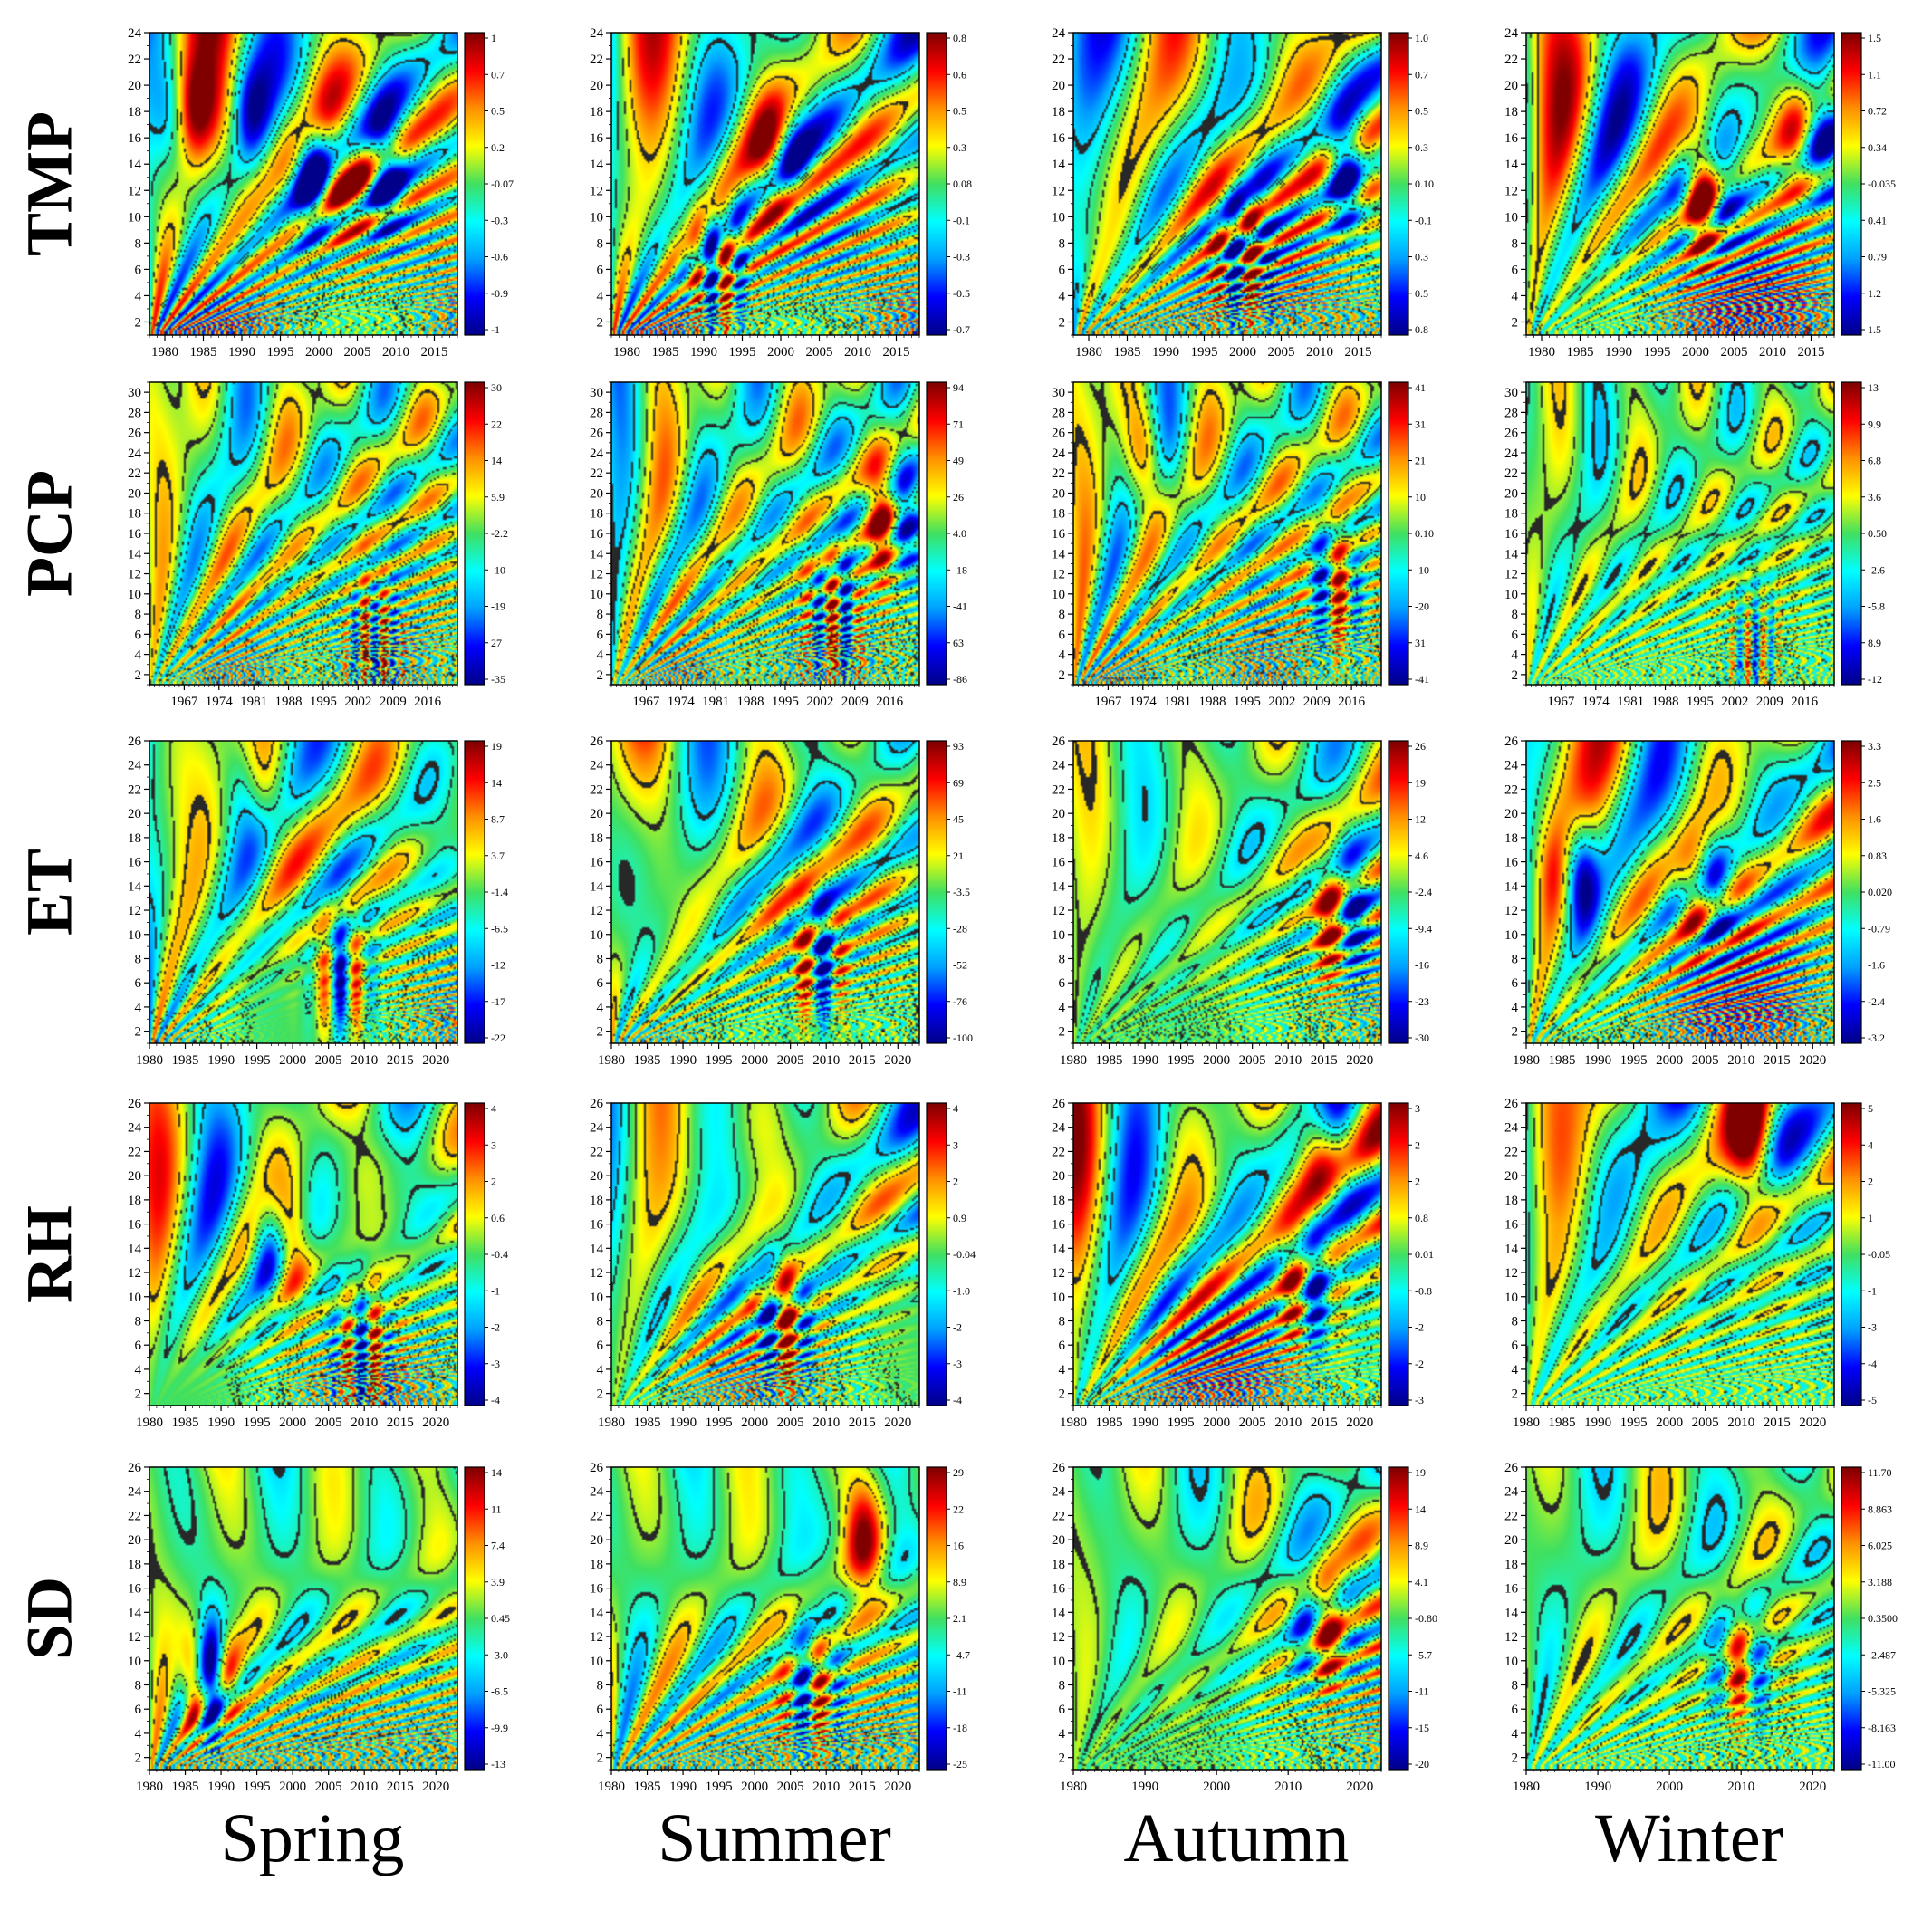 The height and width of the screenshot is (1910, 1932). Describe the element at coordinates (1870, 1108) in the screenshot. I see `colorbar-tick-label: 5` at that location.